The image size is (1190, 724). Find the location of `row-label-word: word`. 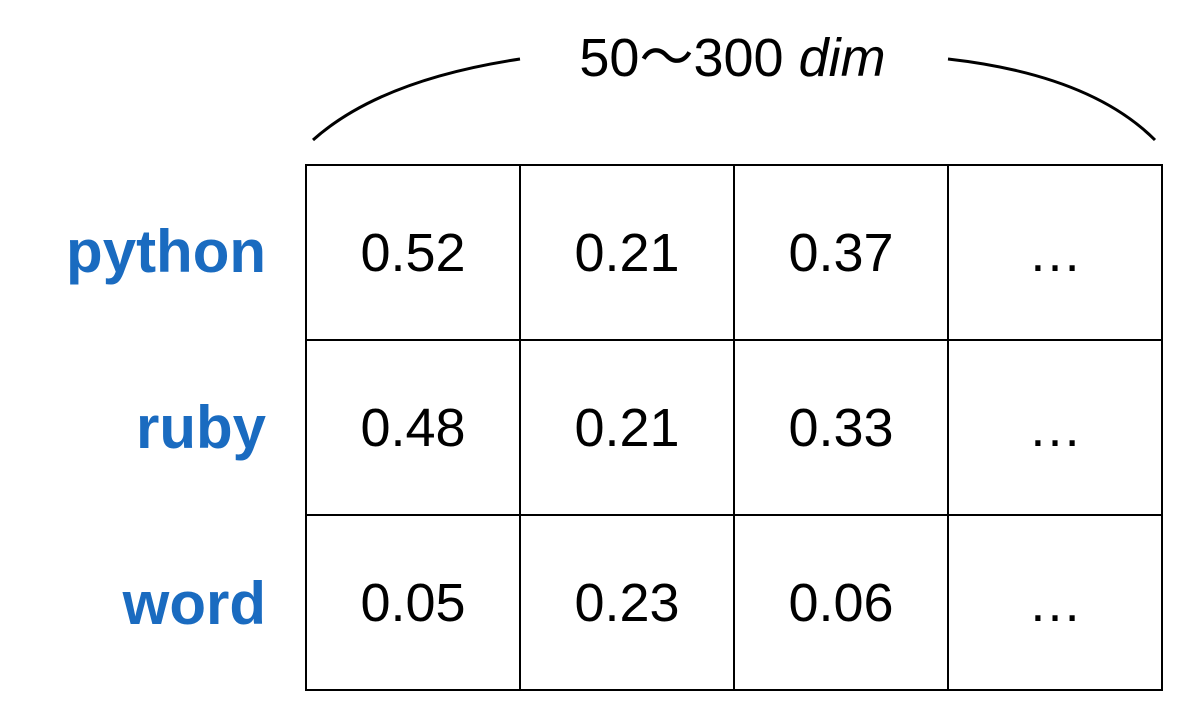

row-label-word: word is located at coordinates (194, 603).